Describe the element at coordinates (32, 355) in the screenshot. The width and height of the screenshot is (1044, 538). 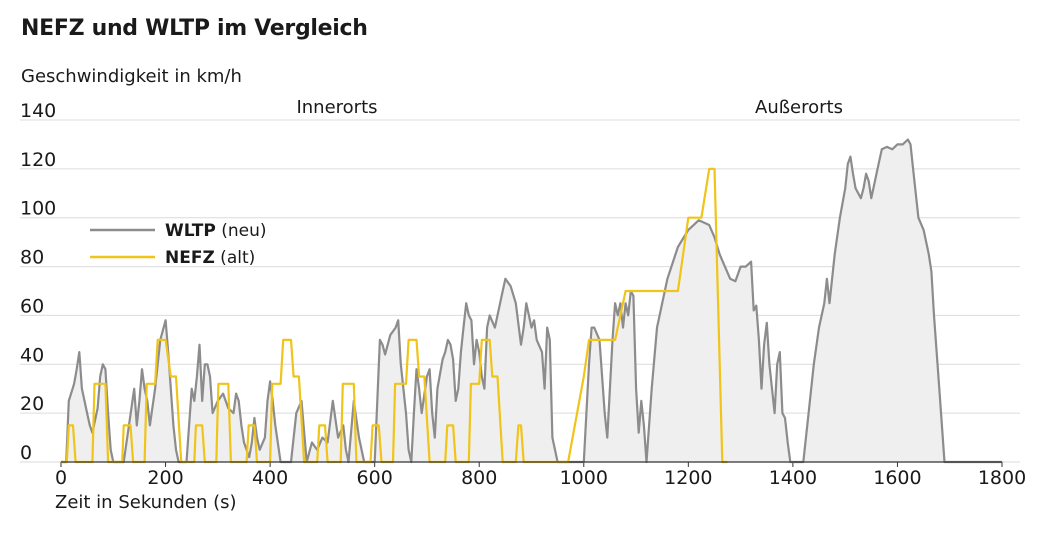
I see `y-tick-label: 40` at that location.